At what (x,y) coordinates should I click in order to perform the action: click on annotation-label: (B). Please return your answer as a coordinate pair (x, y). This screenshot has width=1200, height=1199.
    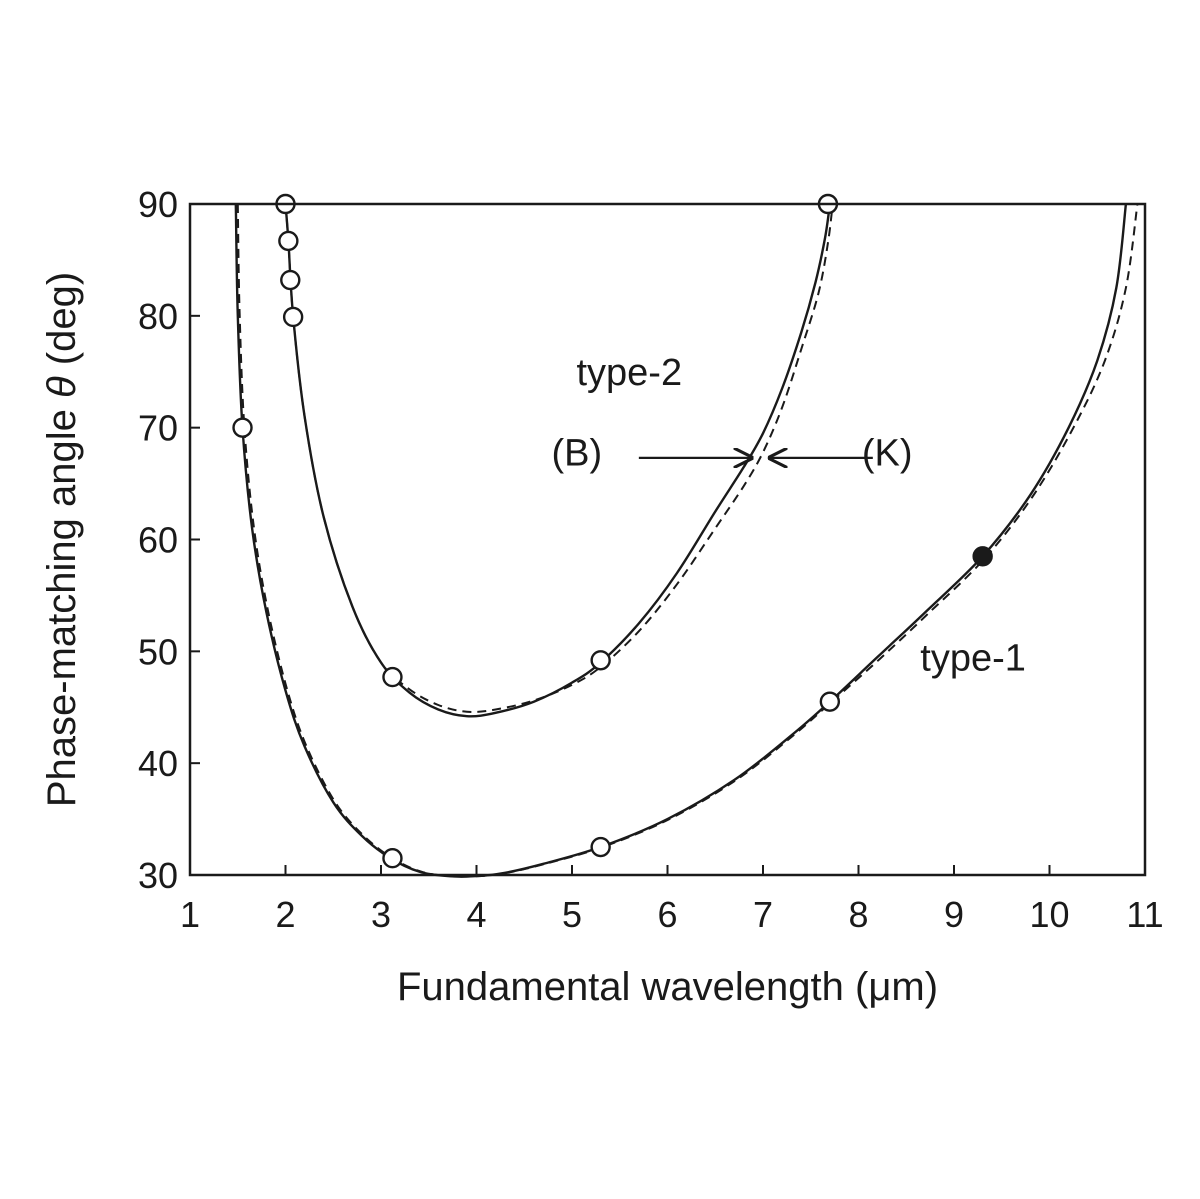
    Looking at the image, I should click on (576, 454).